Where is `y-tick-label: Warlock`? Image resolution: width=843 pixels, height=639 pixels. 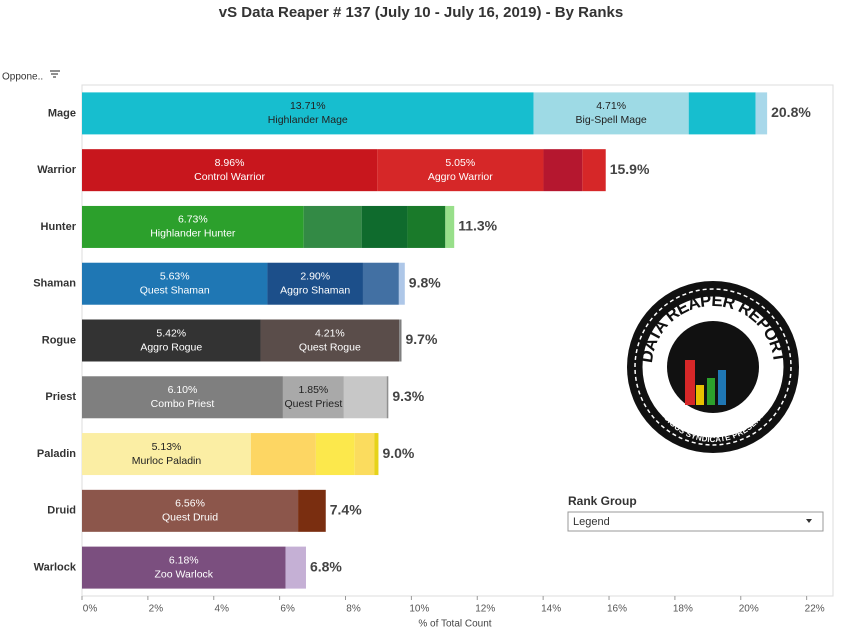
y-tick-label: Warlock is located at coordinates (55, 568).